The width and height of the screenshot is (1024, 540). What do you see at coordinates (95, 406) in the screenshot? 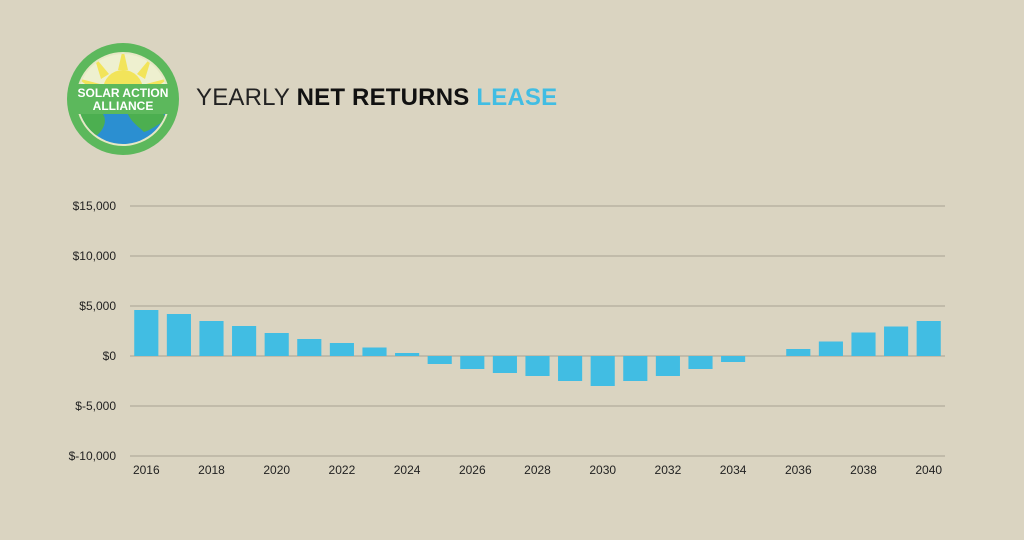
I see `y-tick-label: $-5,000` at bounding box center [95, 406].